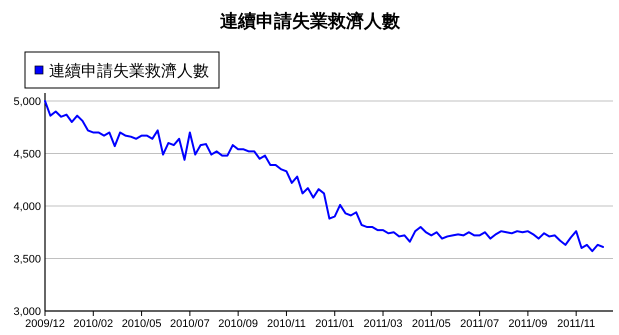 This screenshot has width=619, height=335. What do you see at coordinates (334, 324) in the screenshot?
I see `xtick: 2011/01` at bounding box center [334, 324].